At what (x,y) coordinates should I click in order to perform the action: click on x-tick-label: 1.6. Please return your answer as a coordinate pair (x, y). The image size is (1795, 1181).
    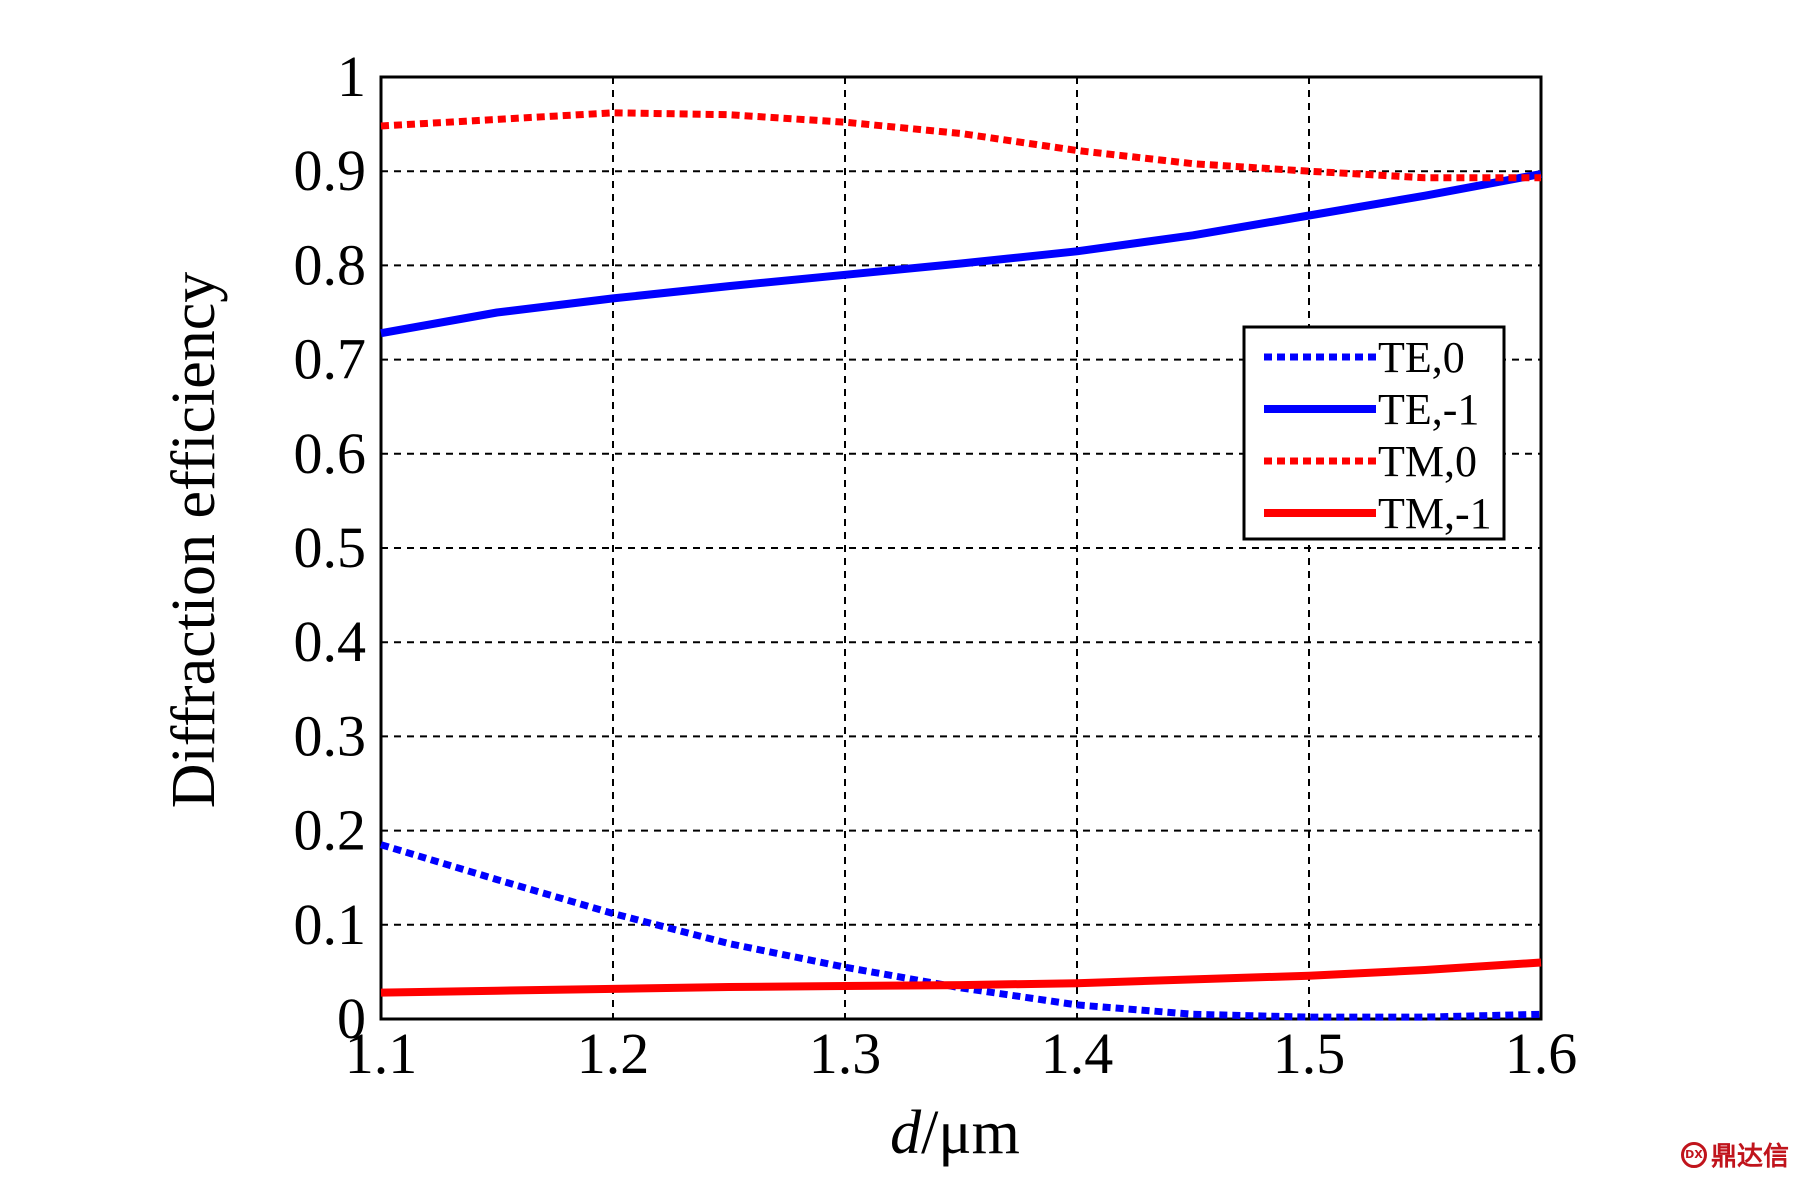
    Looking at the image, I should click on (1541, 1053).